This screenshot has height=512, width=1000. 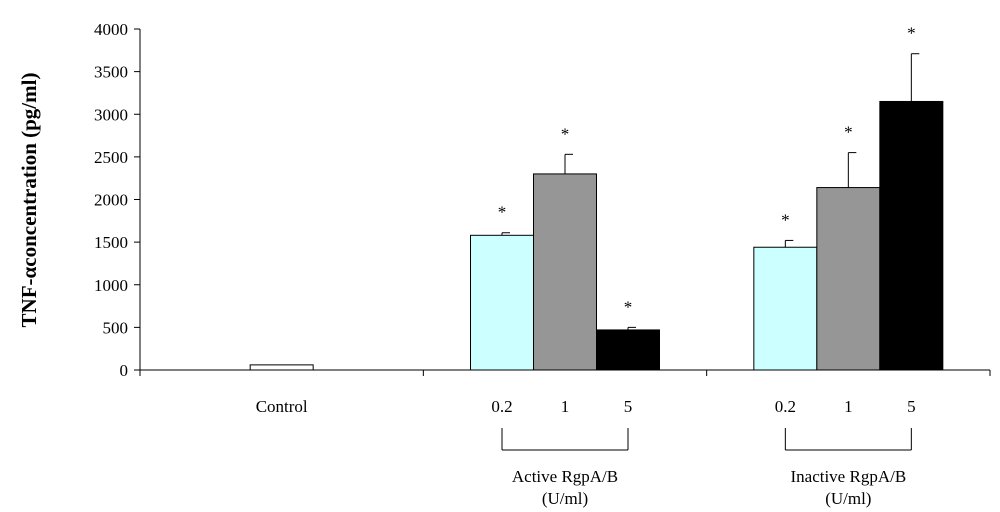 What do you see at coordinates (111, 285) in the screenshot?
I see `y-tick-label: 1000` at bounding box center [111, 285].